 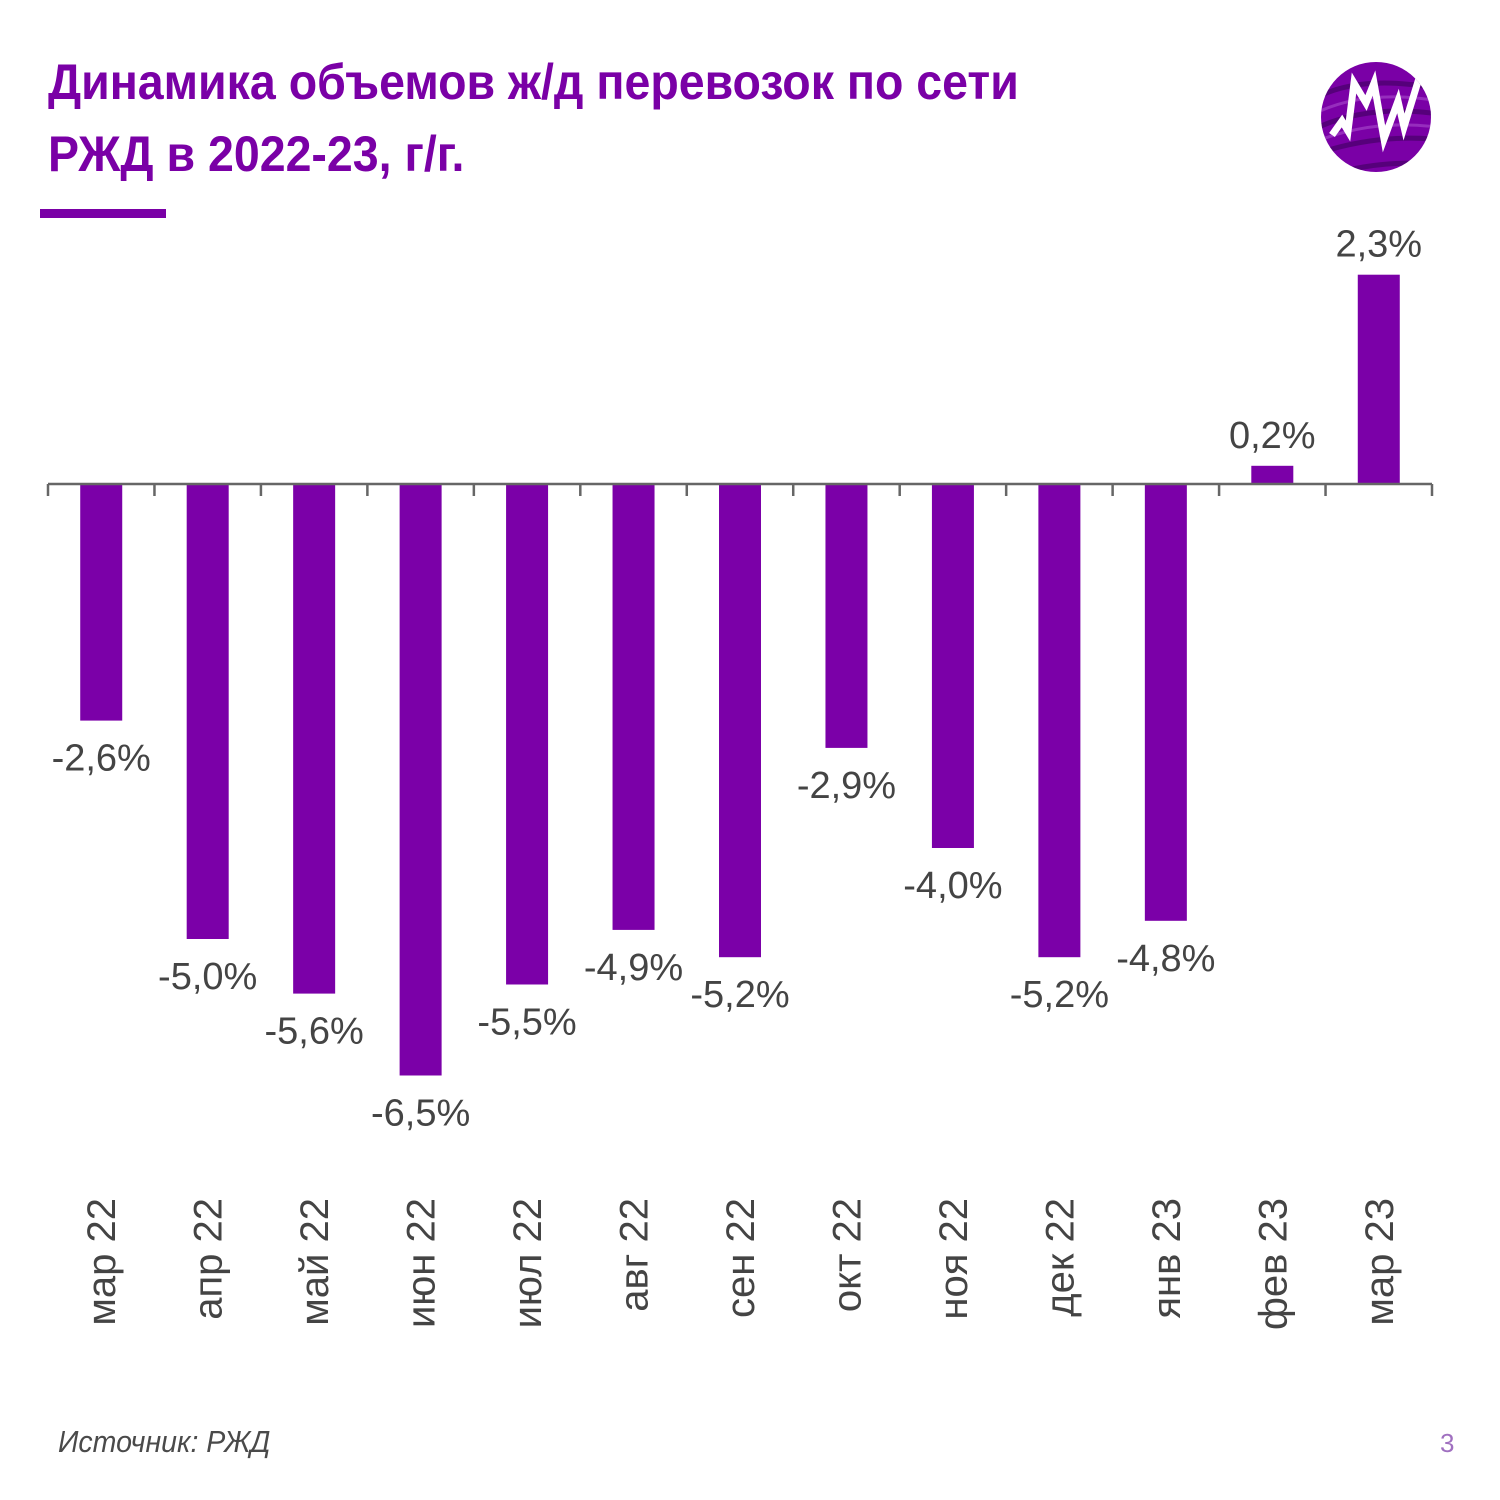 I want to click on title-underline, so click(x=103, y=213).